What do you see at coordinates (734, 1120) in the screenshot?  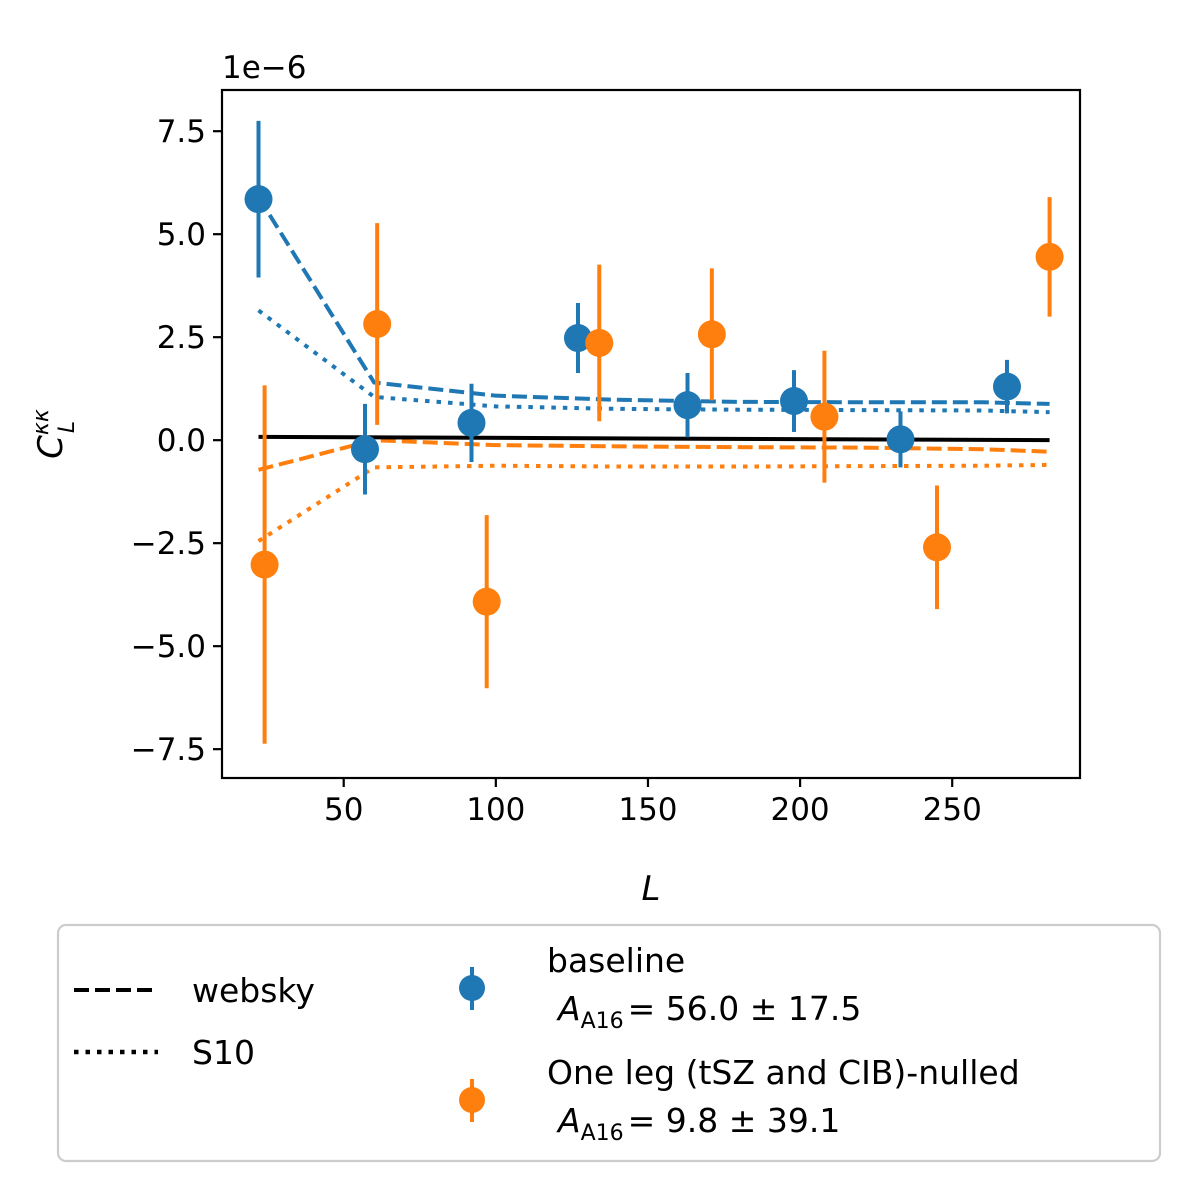 I see `legend-nulled-amp-value: = 9.8 ± 39.1` at bounding box center [734, 1120].